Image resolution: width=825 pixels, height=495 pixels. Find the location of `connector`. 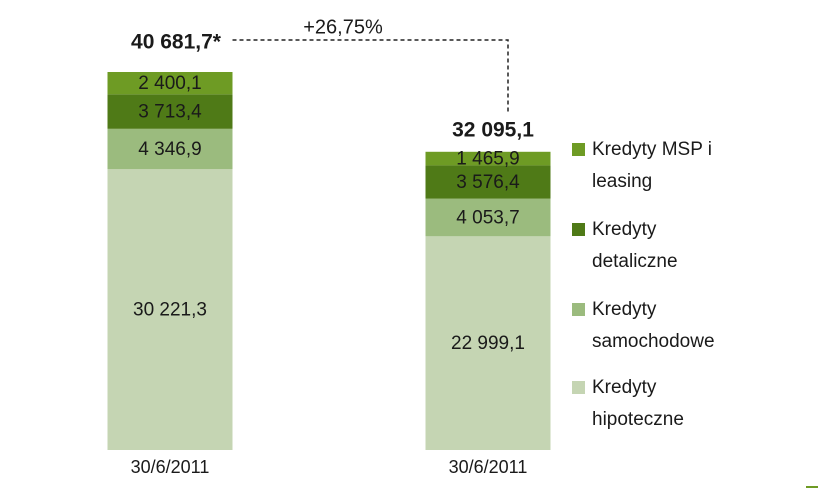

connector is located at coordinates (370, 76).